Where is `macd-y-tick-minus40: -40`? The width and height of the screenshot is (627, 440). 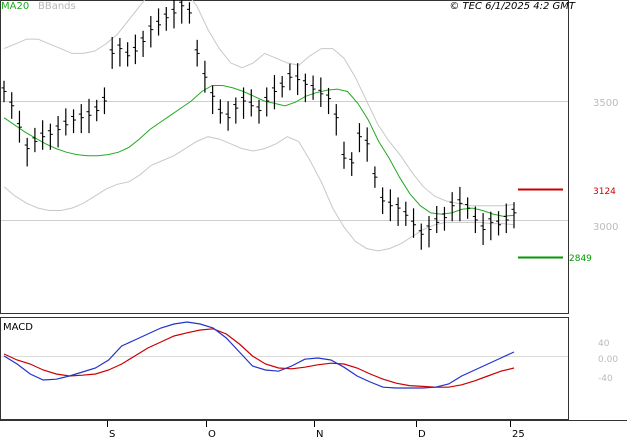 macd-y-tick-minus40: -40 is located at coordinates (605, 379).